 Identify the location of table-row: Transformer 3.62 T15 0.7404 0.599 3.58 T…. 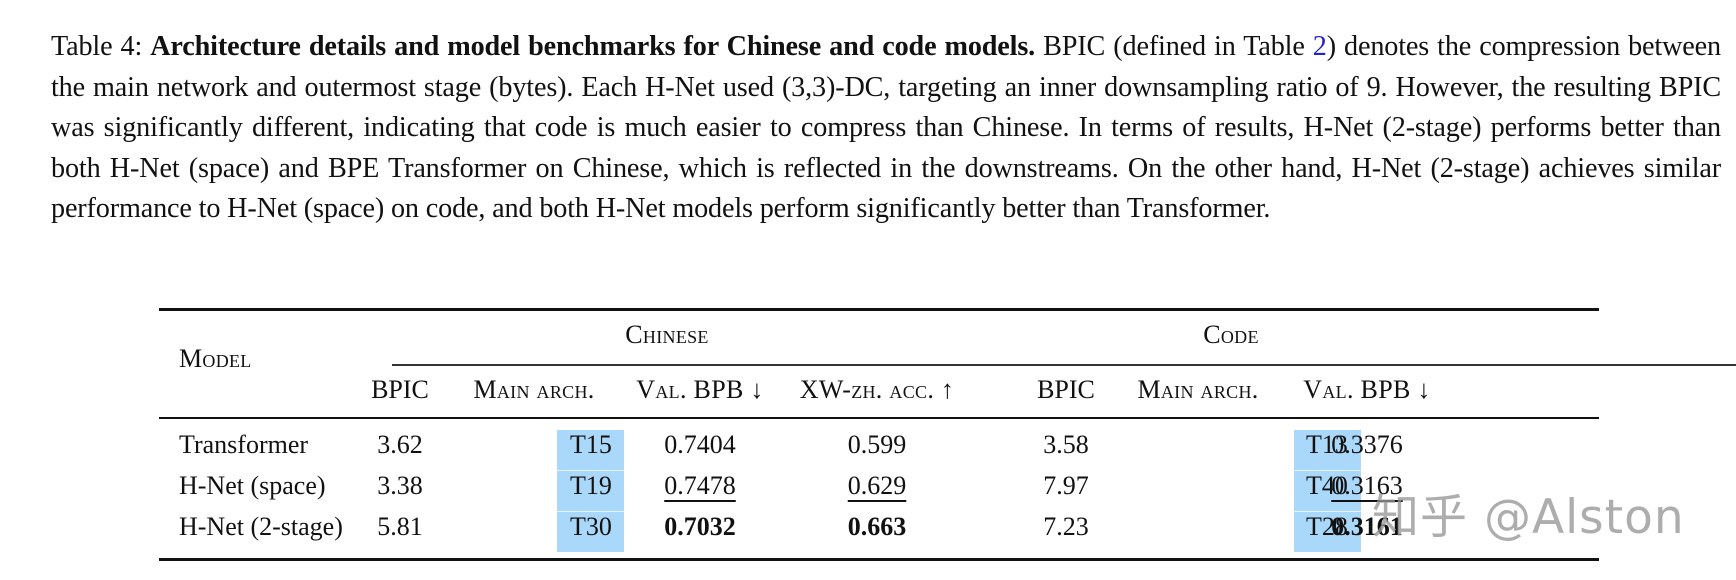
(879, 445).